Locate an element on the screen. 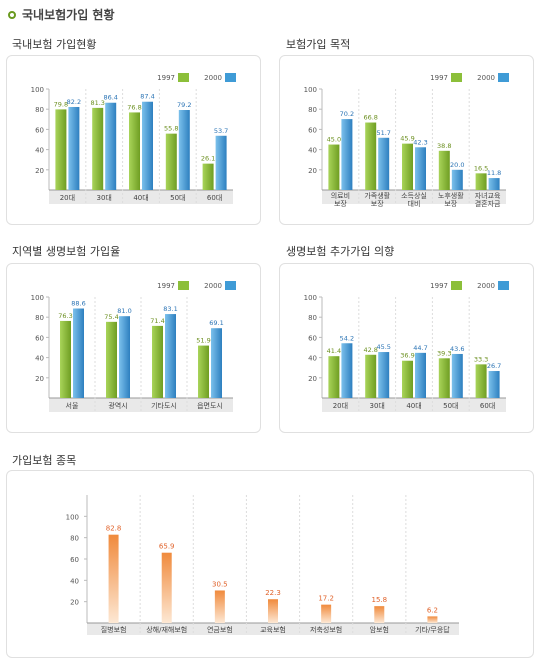 The image size is (538, 658). legend-swatch-1997 is located at coordinates (183, 285).